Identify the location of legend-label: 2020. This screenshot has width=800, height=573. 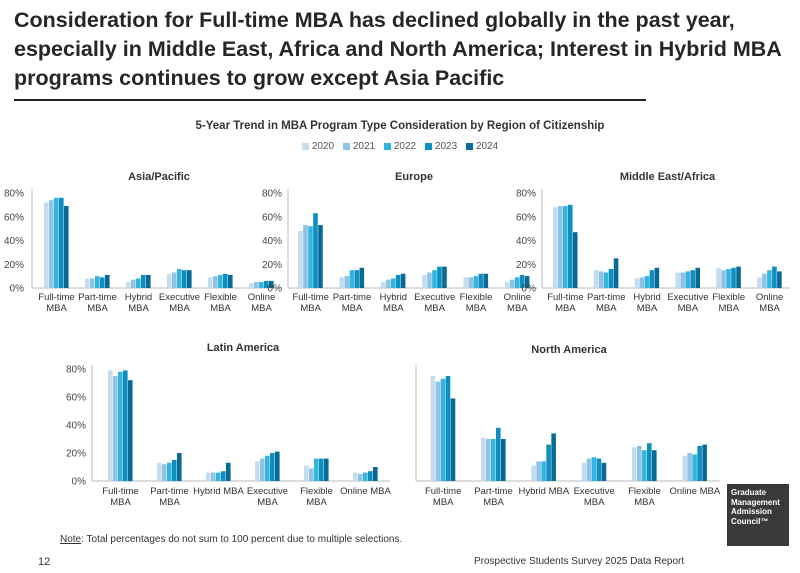
(323, 146).